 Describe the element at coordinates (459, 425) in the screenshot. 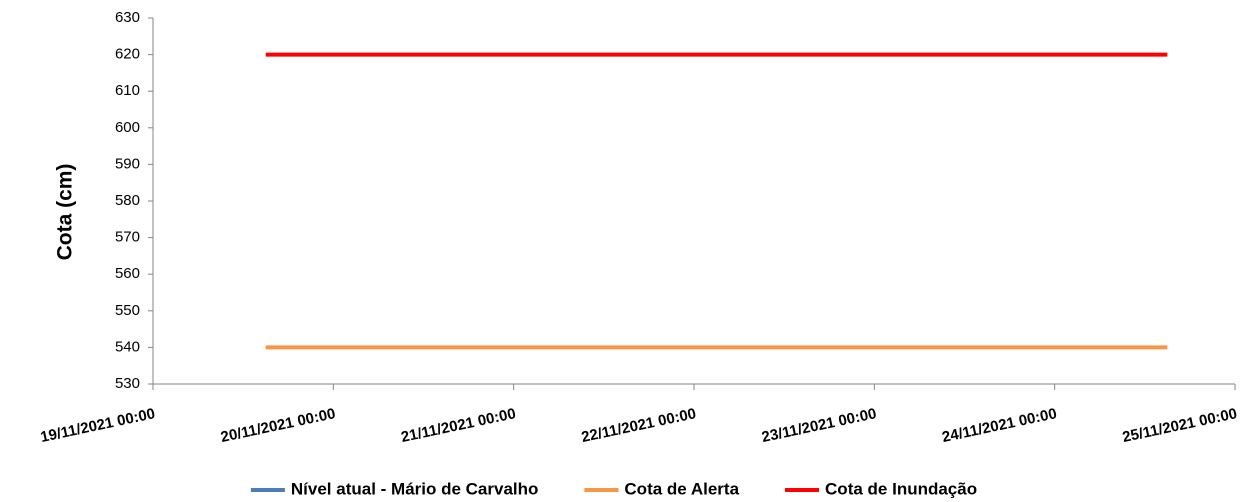

I see `x-tick-label: 21/11/2021 00:00` at that location.